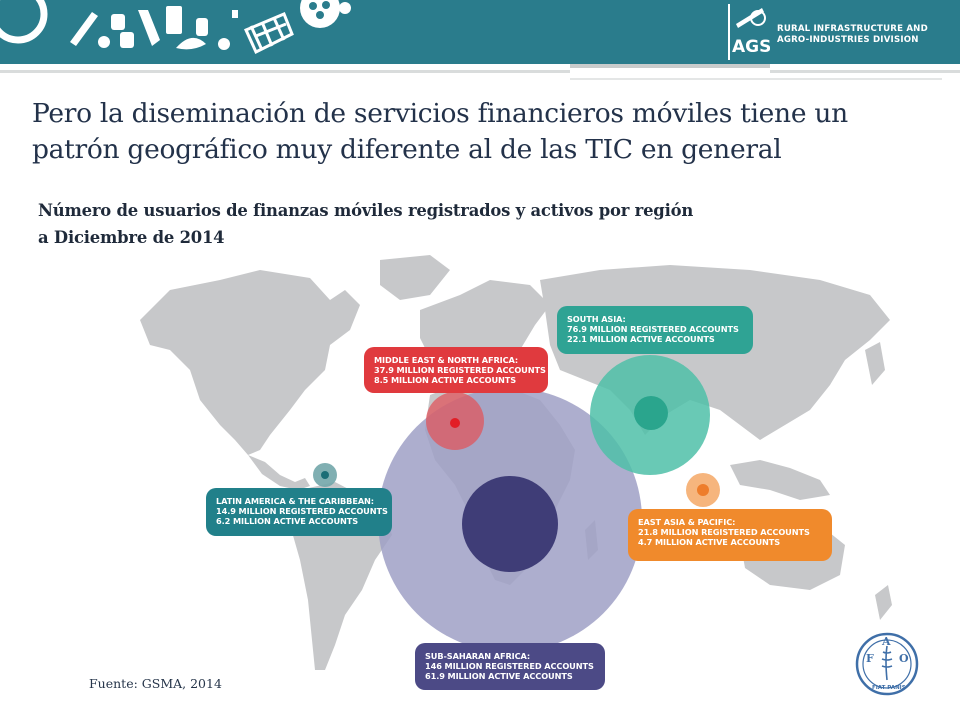 Image resolution: width=960 pixels, height=720 pixels. I want to click on header-strip, so click(480, 72).